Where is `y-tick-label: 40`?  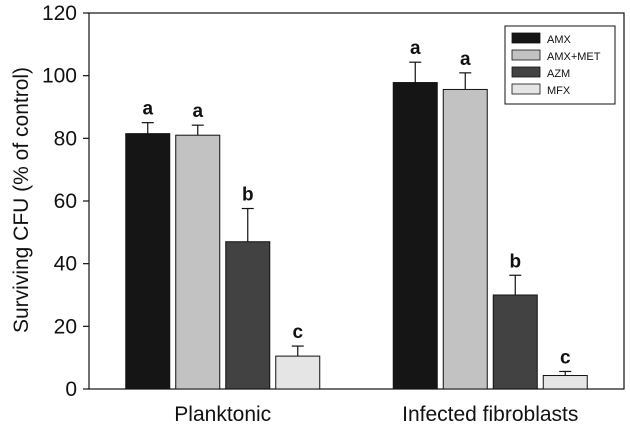
y-tick-label: 40 is located at coordinates (65, 264).